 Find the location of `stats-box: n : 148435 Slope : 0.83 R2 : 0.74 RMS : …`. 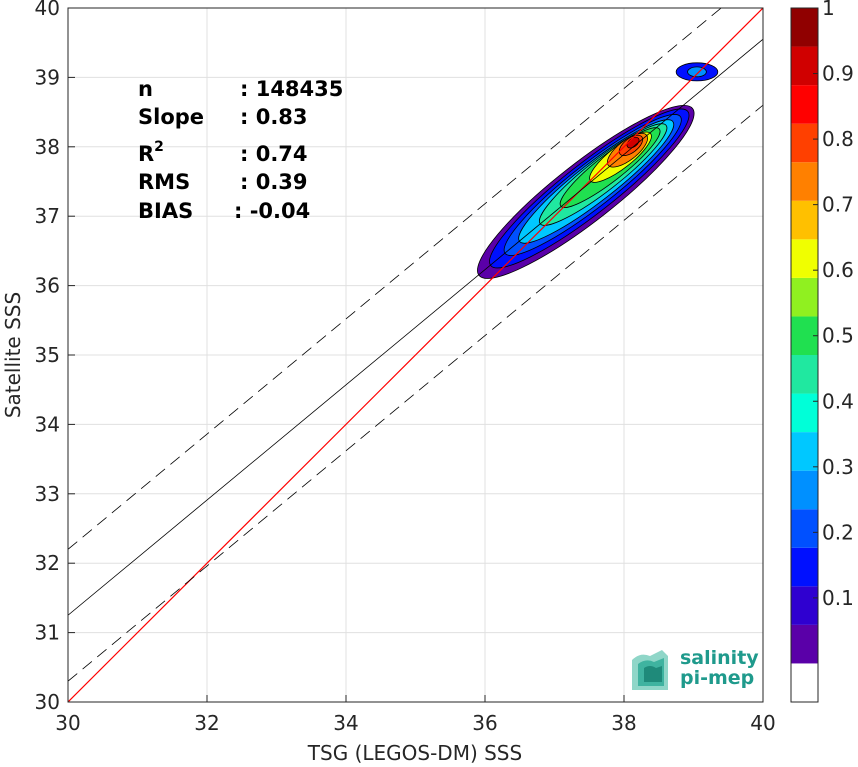

stats-box: n : 148435 Slope : 0.83 R2 : 0.74 RMS : … is located at coordinates (240, 150).